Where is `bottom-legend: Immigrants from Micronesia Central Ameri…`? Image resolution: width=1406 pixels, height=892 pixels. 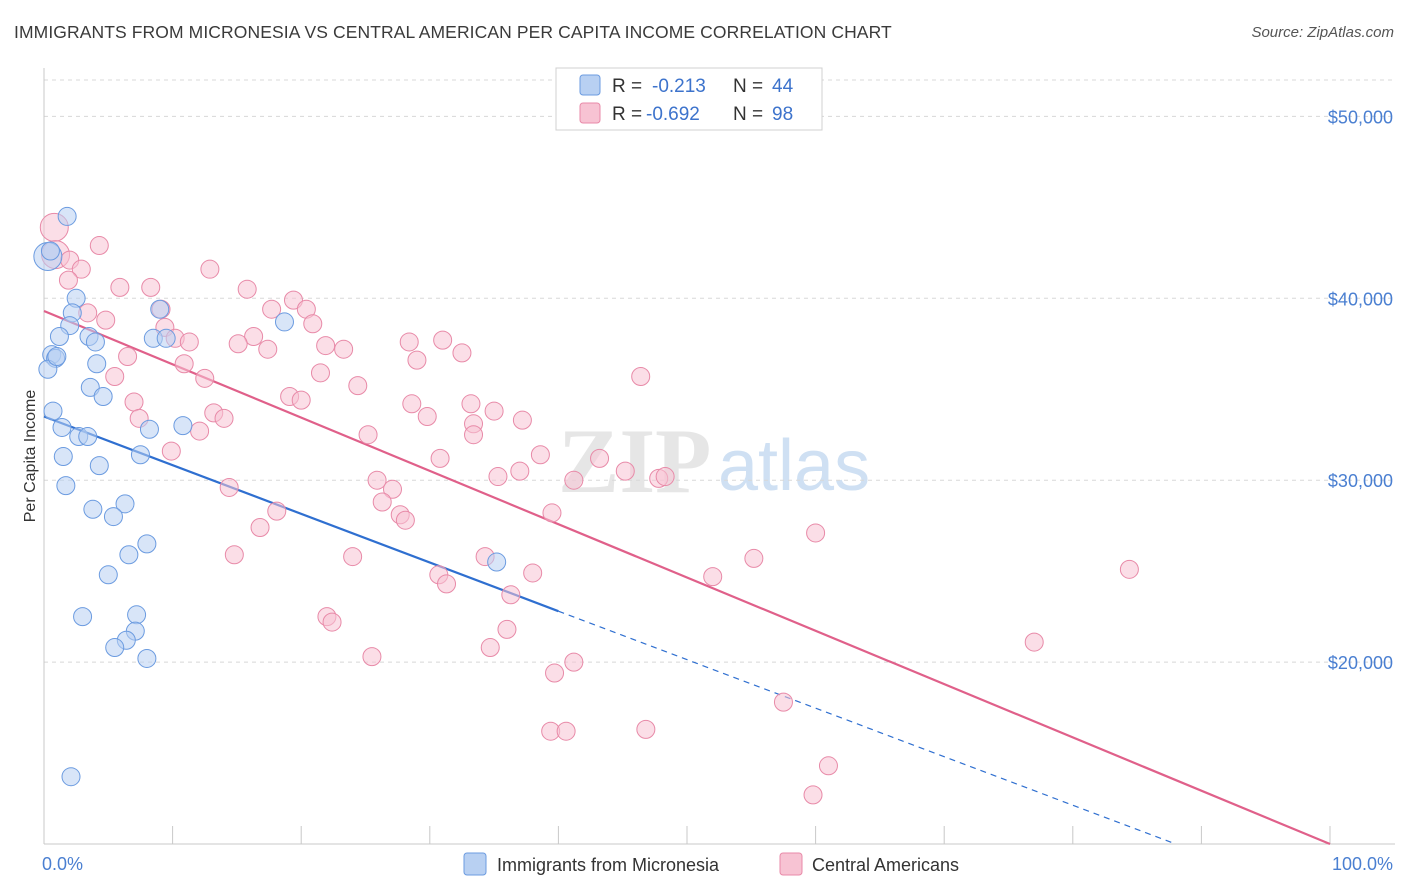 bottom-legend: Immigrants from Micronesia Central Ameri… is located at coordinates (711, 864).